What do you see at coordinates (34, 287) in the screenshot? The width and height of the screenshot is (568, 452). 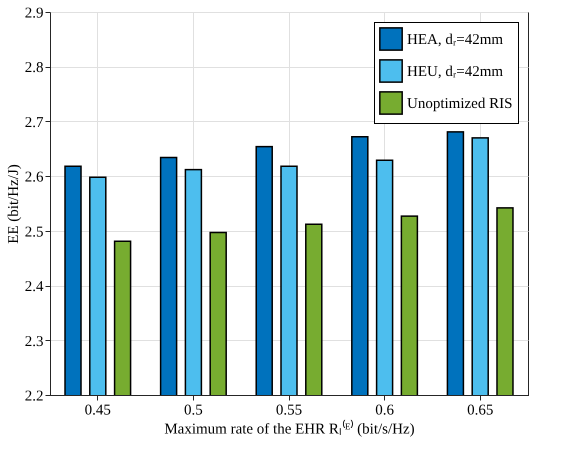 I see `y-tick-label: 2.4` at bounding box center [34, 287].